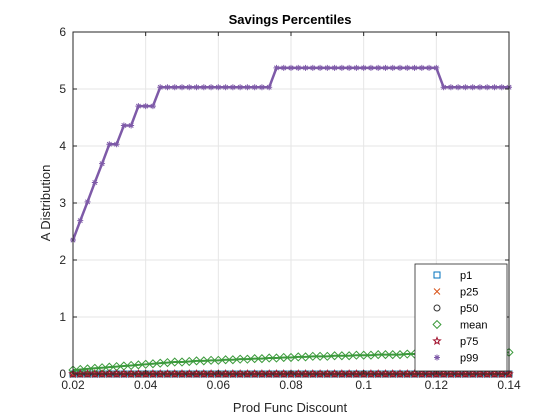  Describe the element at coordinates (290, 407) in the screenshot. I see `x-axis-label: Prod Func Discount` at that location.